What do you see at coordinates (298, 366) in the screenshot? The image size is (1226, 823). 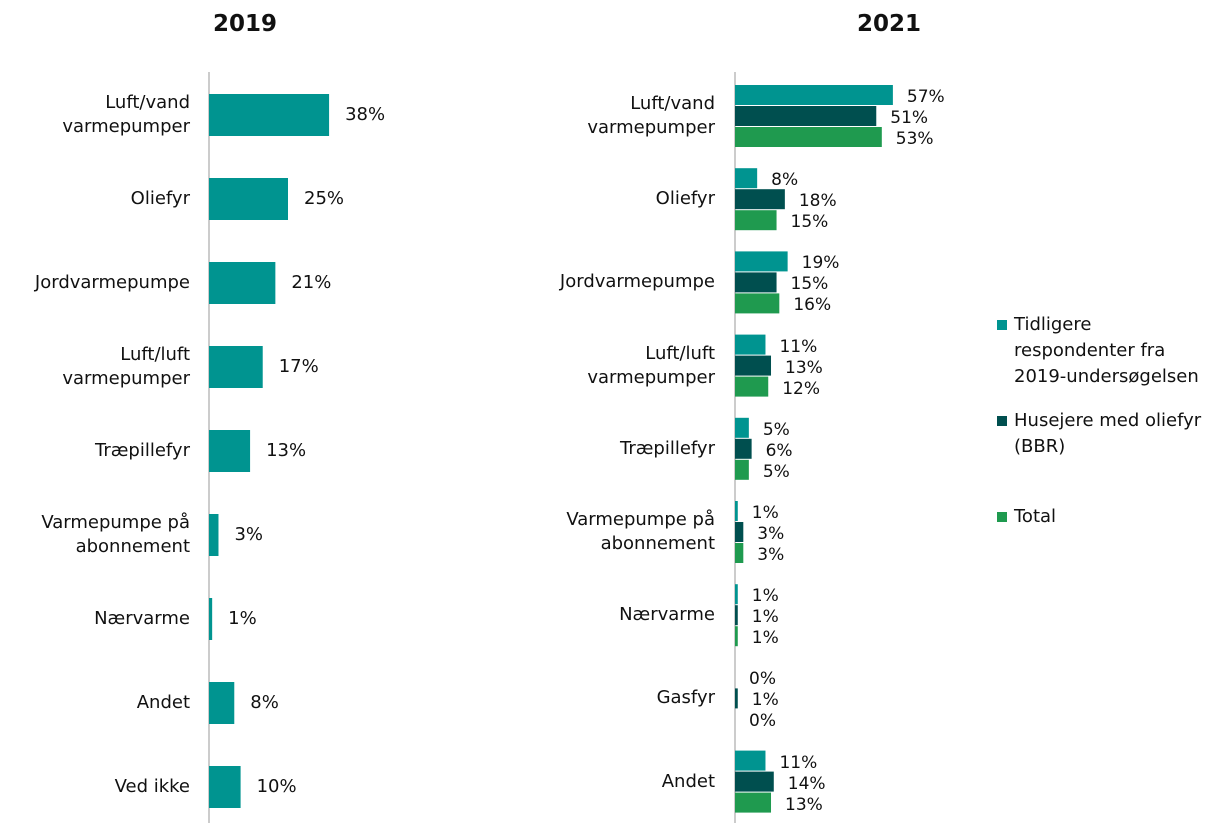 I see `value-label: 17%` at bounding box center [298, 366].